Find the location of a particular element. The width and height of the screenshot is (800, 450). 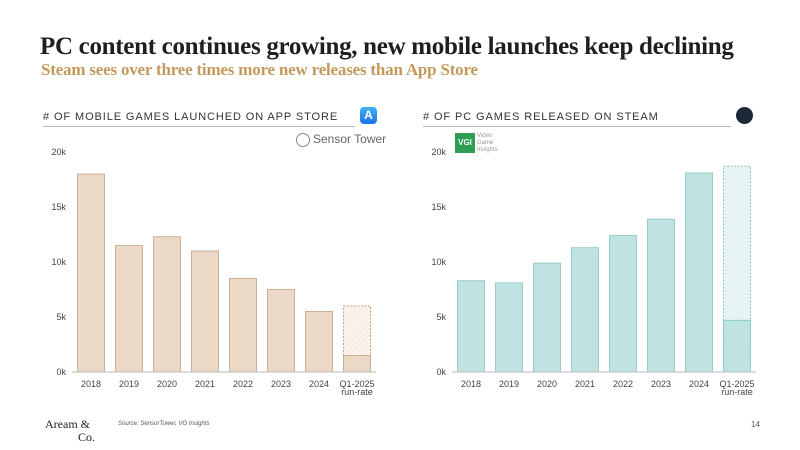

vgi-word: Game is located at coordinates (485, 143).